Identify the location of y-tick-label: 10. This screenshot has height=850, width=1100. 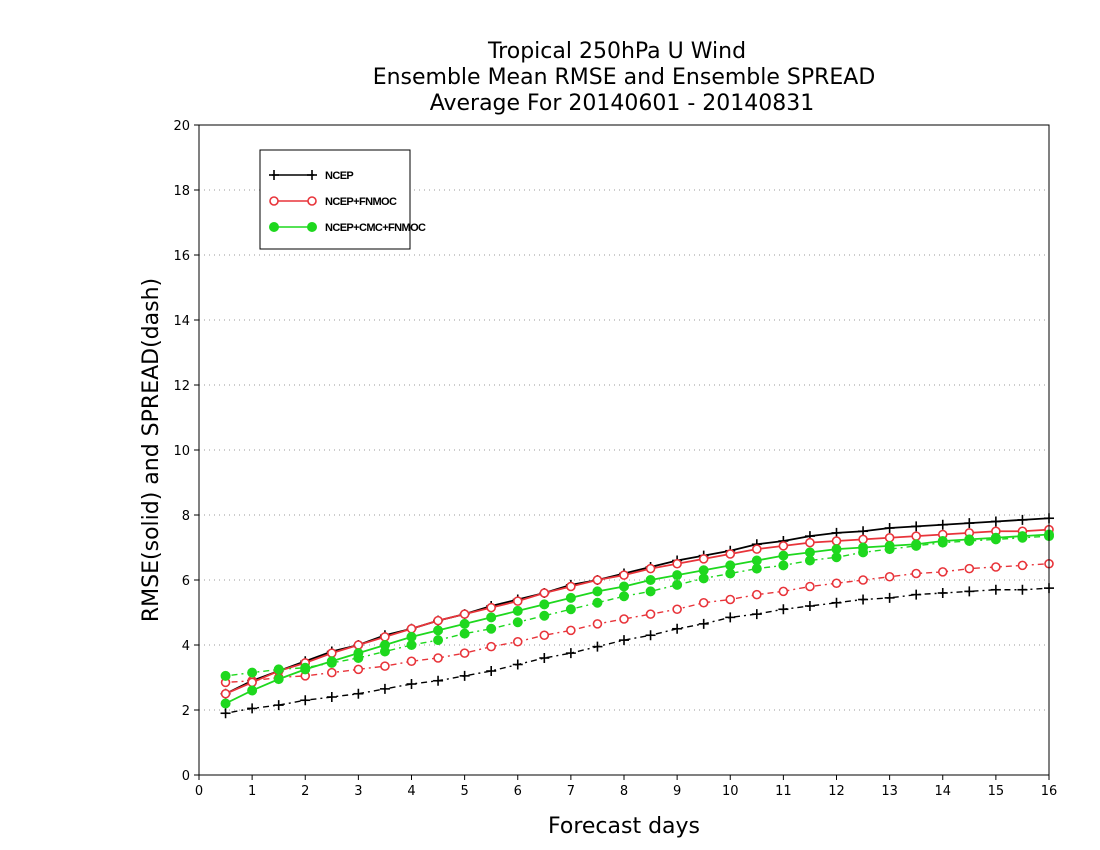
(181, 451).